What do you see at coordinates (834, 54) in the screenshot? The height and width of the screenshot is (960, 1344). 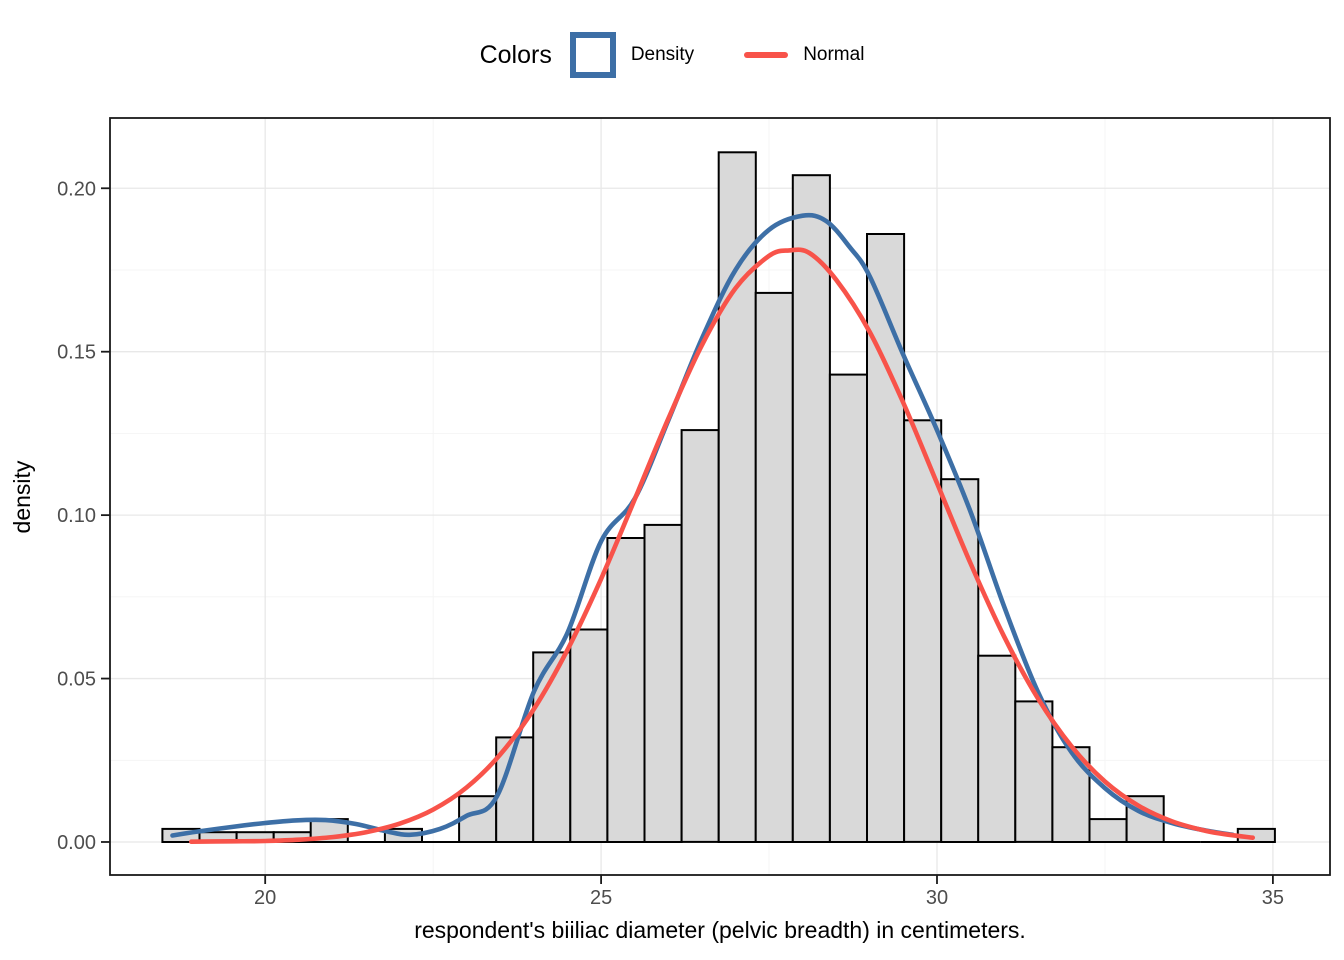 I see `normal-legend-label: Normal` at bounding box center [834, 54].